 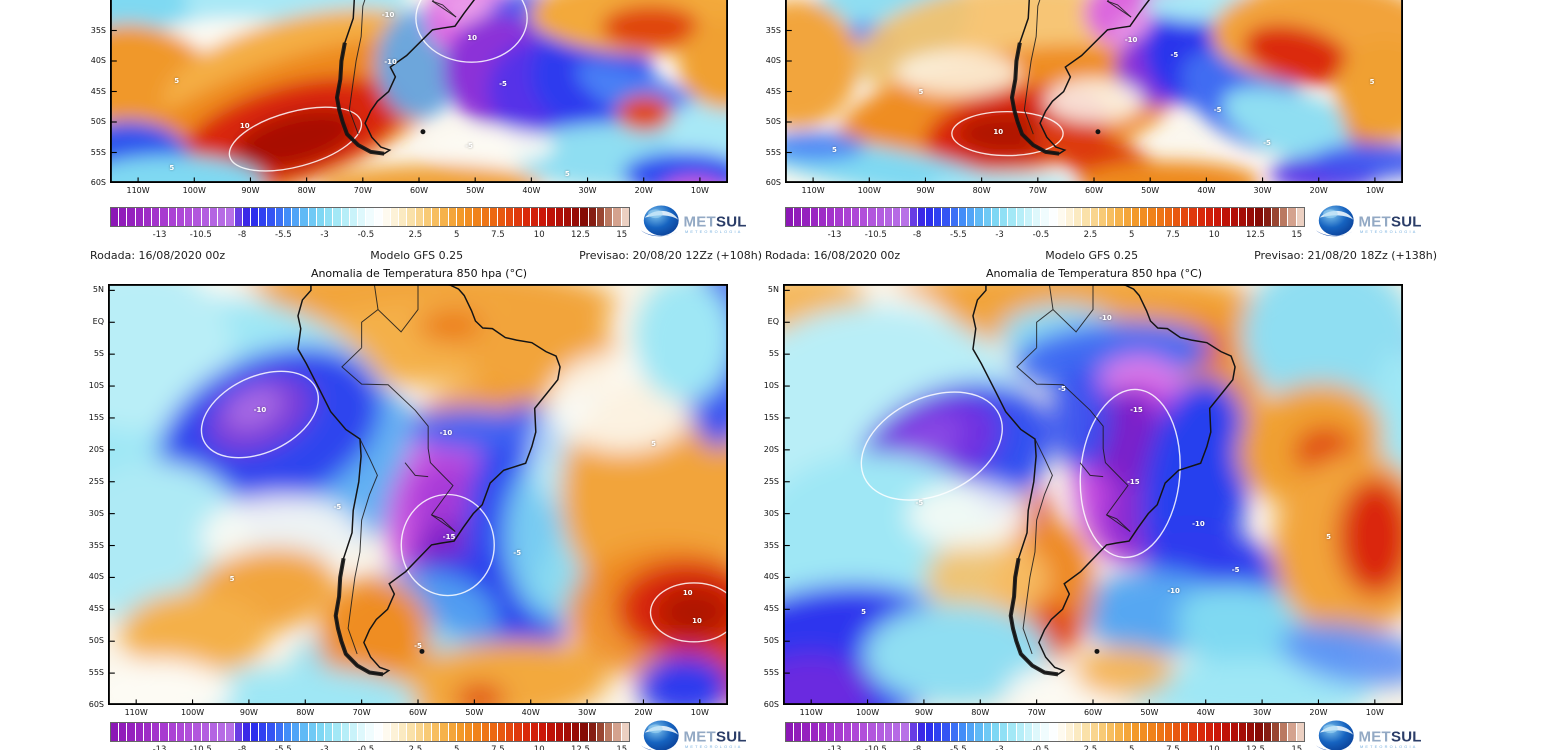 What do you see at coordinates (283, 235) in the screenshot?
I see `colorbar-tick-label: -5.5` at bounding box center [283, 235].